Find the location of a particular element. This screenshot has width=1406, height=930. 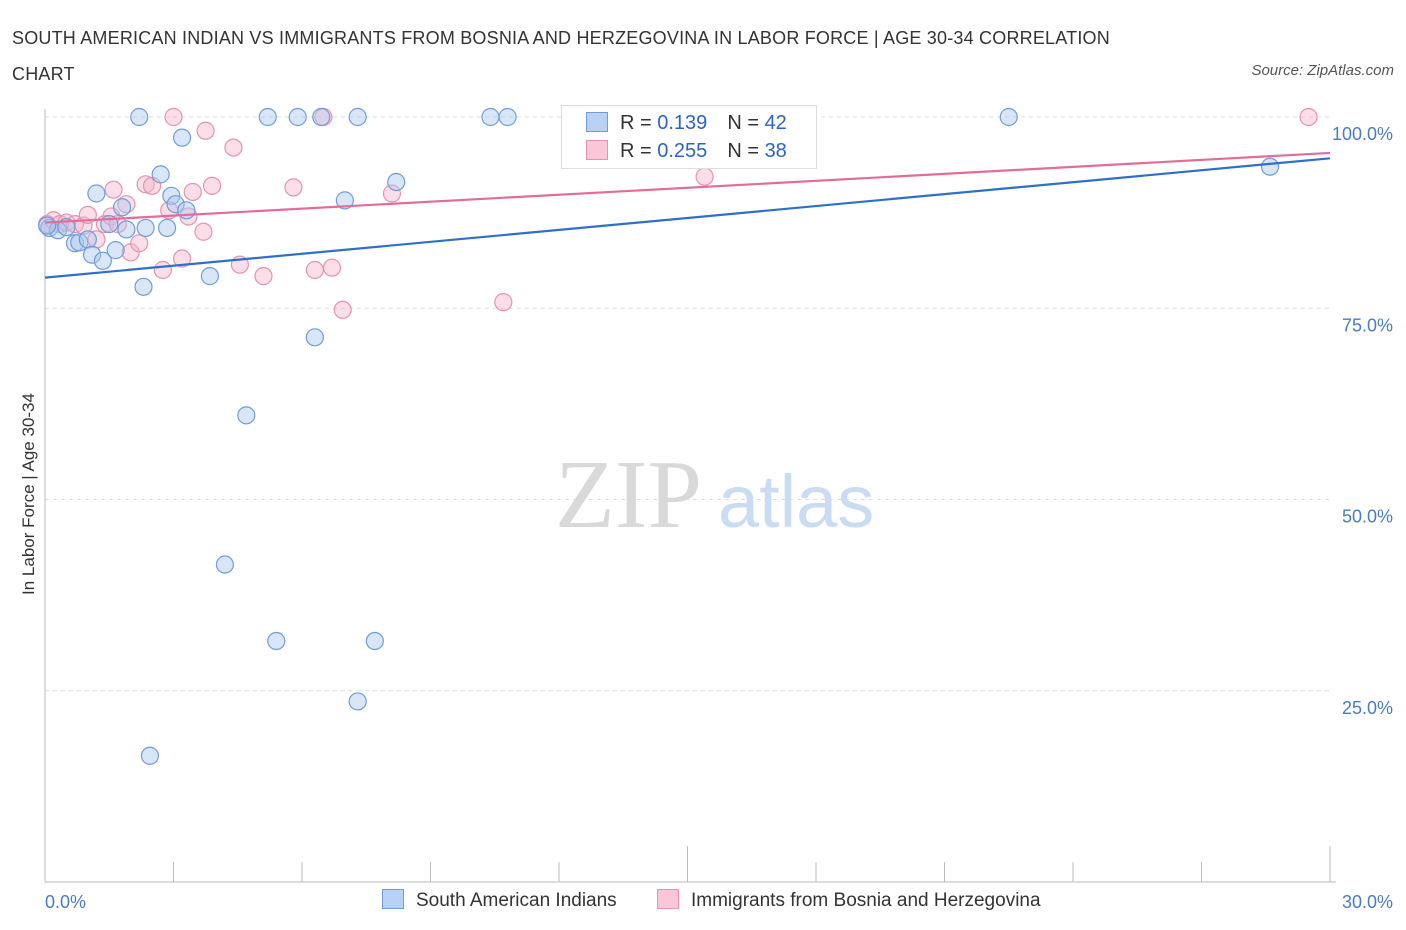

watermark: ZIP atlas is located at coordinates (714, 495).